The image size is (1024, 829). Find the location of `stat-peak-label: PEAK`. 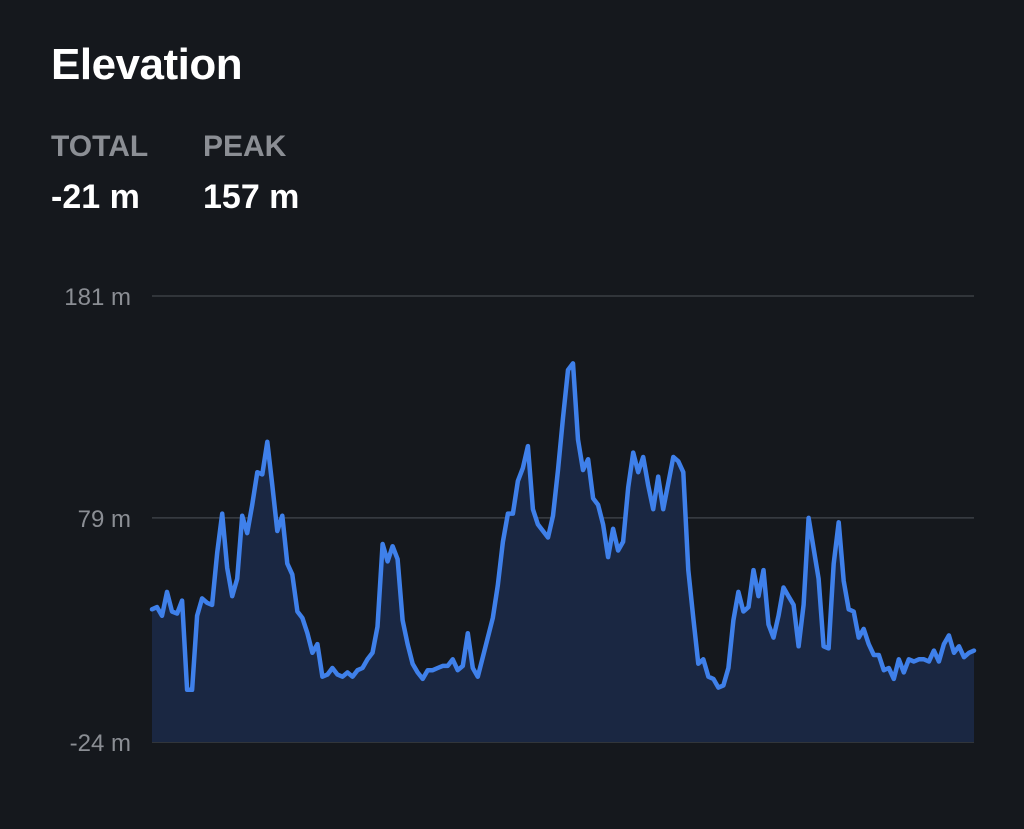

stat-peak-label: PEAK is located at coordinates (245, 146).